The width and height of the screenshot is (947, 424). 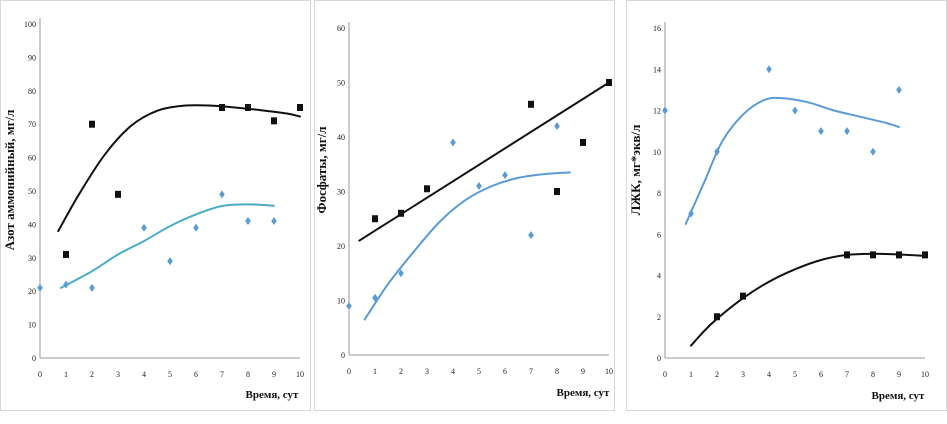 What do you see at coordinates (32, 57) in the screenshot?
I see `y-tick-label: 90` at bounding box center [32, 57].